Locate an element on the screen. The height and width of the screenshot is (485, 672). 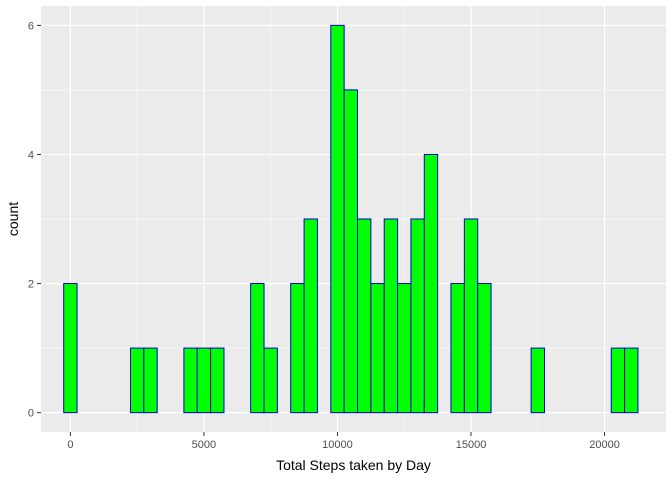
y-tick-label: 6 is located at coordinates (31, 26).